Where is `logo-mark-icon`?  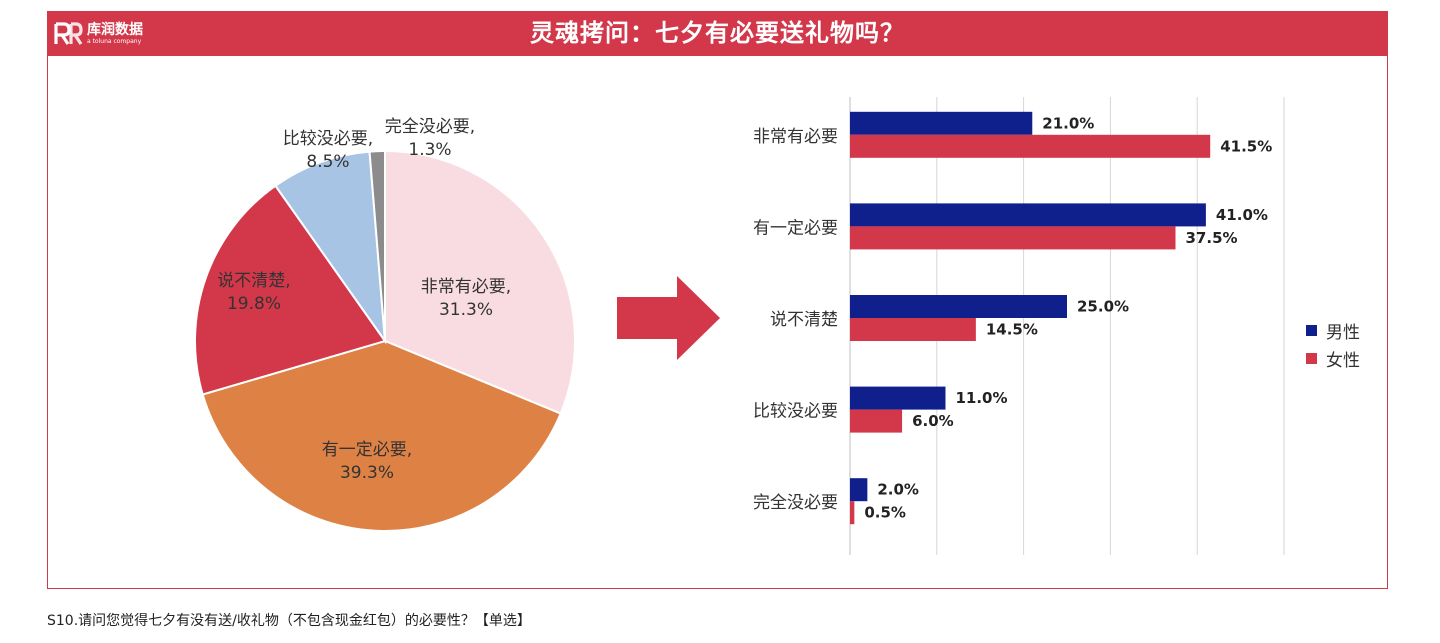
logo-mark-icon is located at coordinates (68, 33).